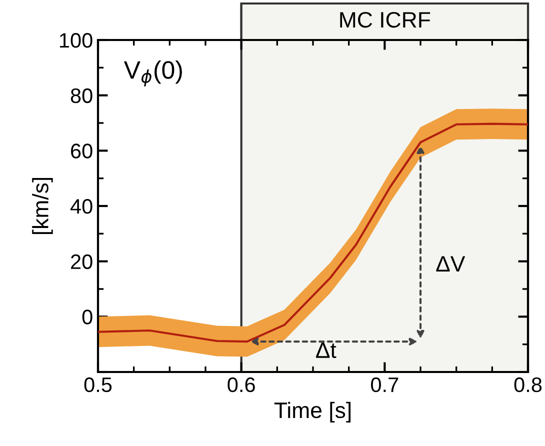  I want to click on y-tick-label: 20, so click(81, 262).